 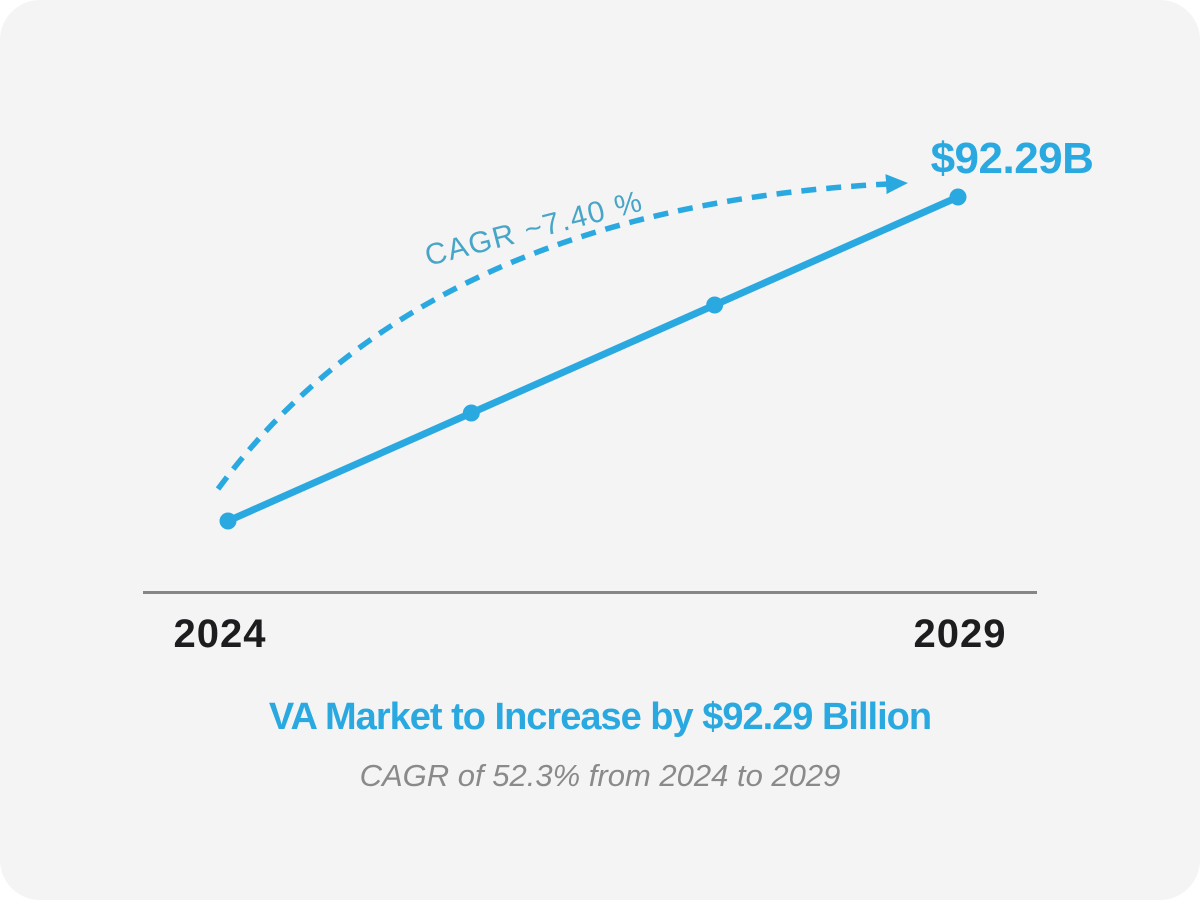 I want to click on chart-subtitle: CAGR of 52.3% from 2024 to 2029, so click(x=600, y=775).